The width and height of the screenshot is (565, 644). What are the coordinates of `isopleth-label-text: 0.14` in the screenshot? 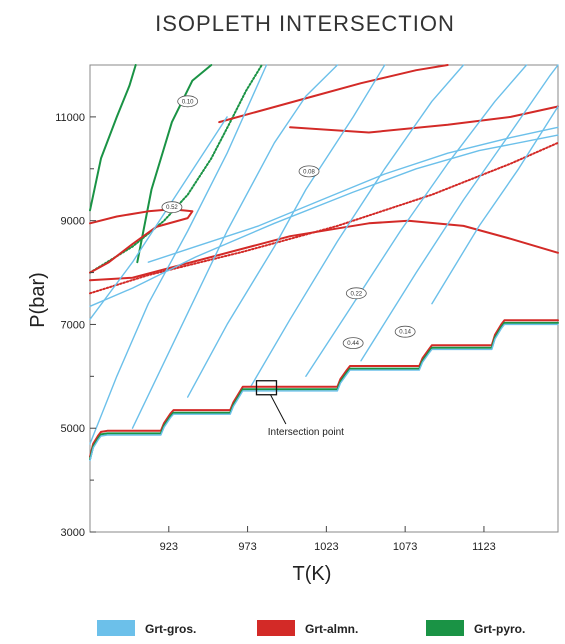 It's located at (405, 333).